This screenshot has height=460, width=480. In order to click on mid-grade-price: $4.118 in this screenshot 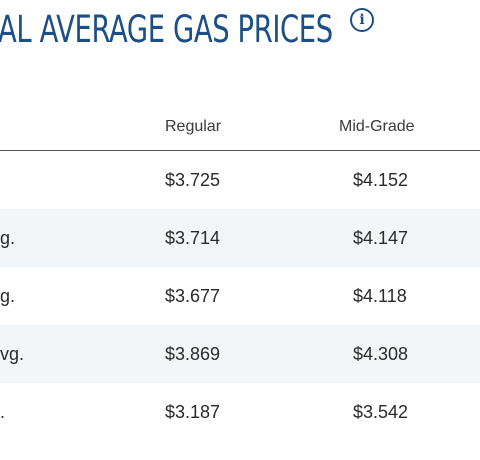, I will do `click(380, 296)`.